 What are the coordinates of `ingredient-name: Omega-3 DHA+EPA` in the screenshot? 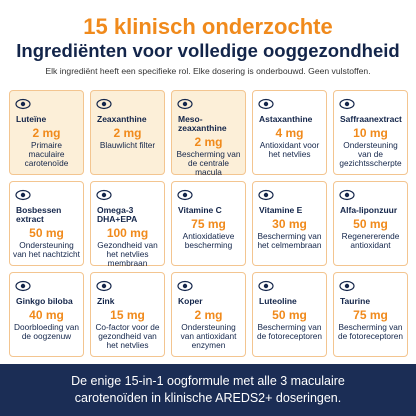 It's located at (117, 214).